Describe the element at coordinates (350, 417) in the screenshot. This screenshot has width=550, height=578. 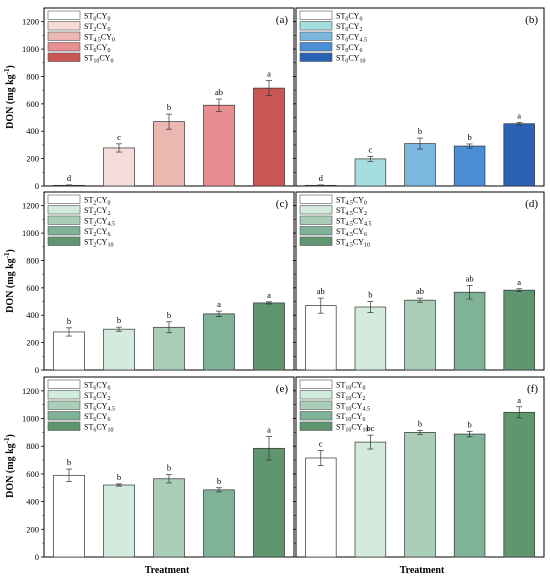
I see `legend-label: ST10CY6` at that location.